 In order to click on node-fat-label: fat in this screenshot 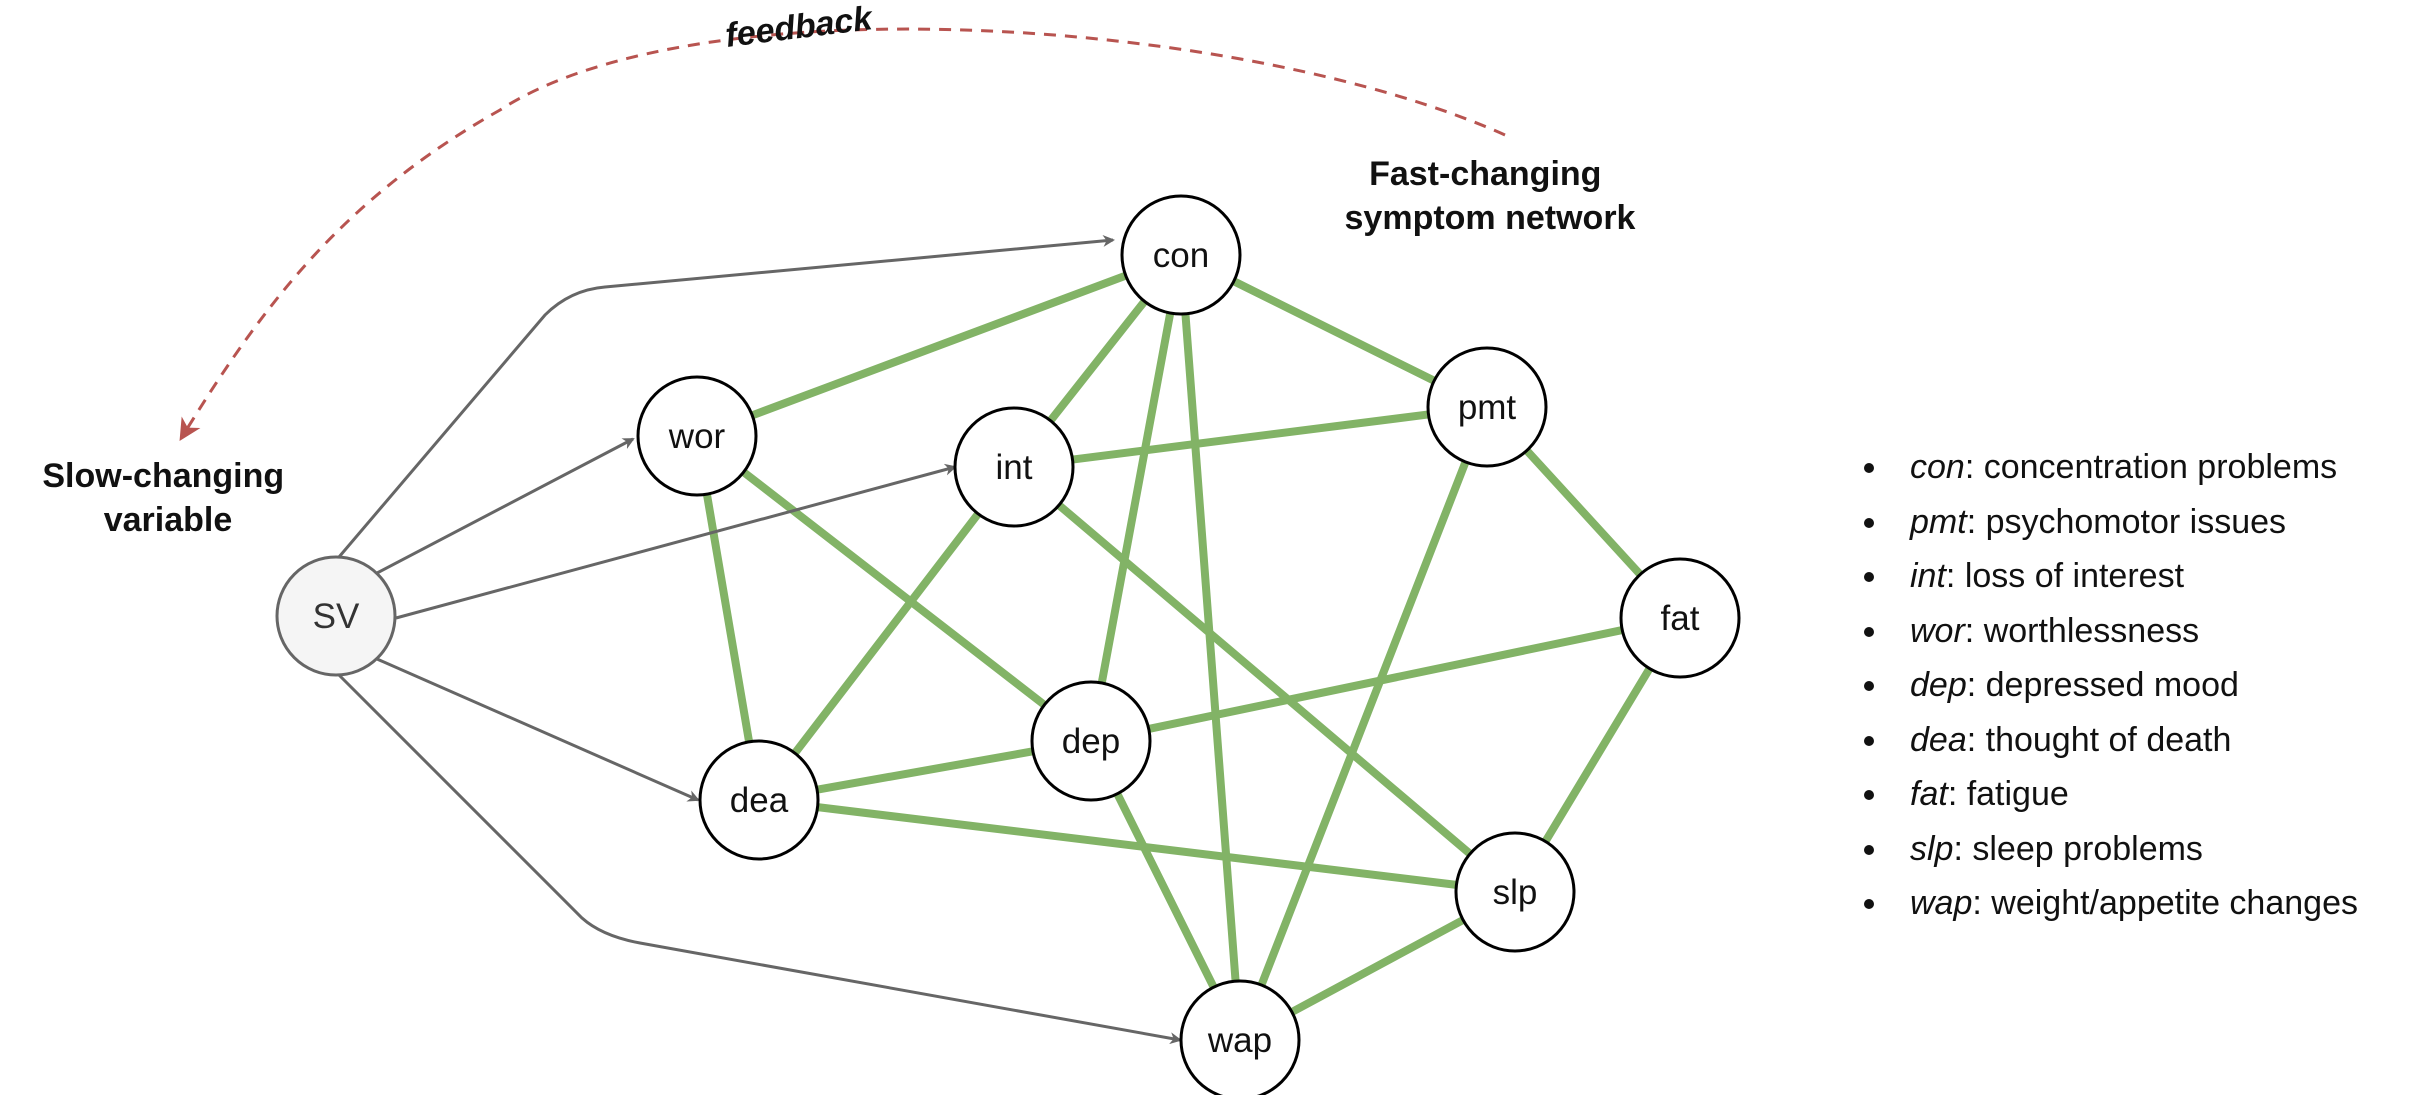, I will do `click(1680, 618)`.